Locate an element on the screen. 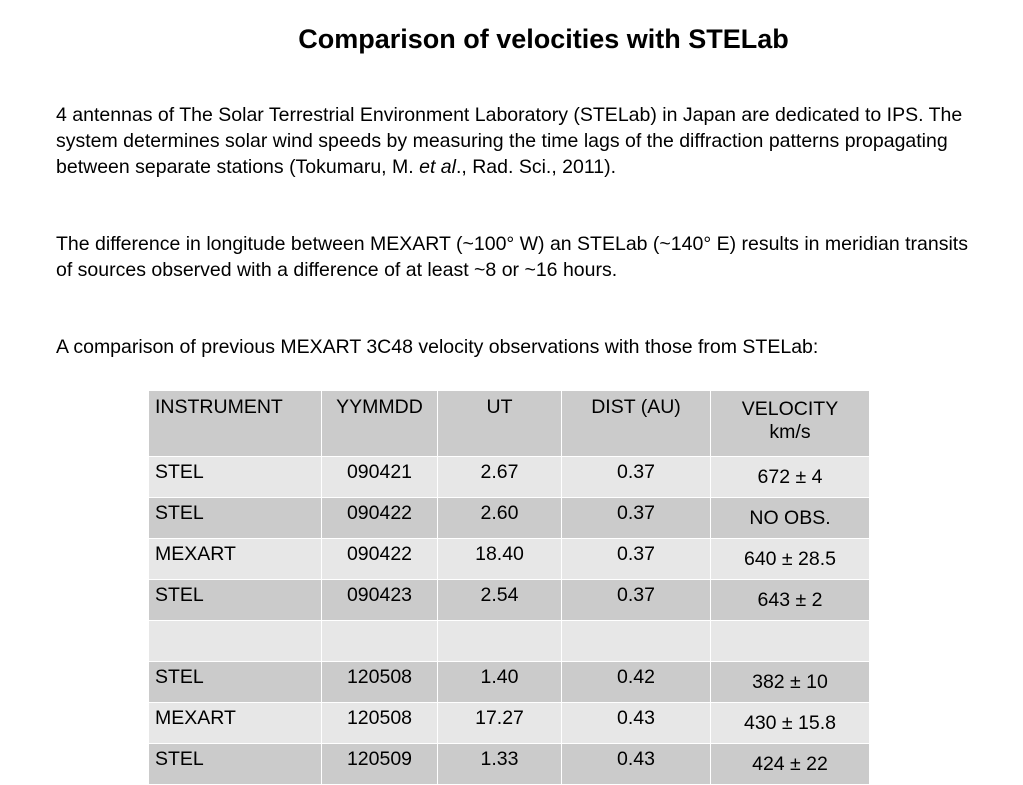  header-velocity-label: VELOCITY is located at coordinates (790, 409).